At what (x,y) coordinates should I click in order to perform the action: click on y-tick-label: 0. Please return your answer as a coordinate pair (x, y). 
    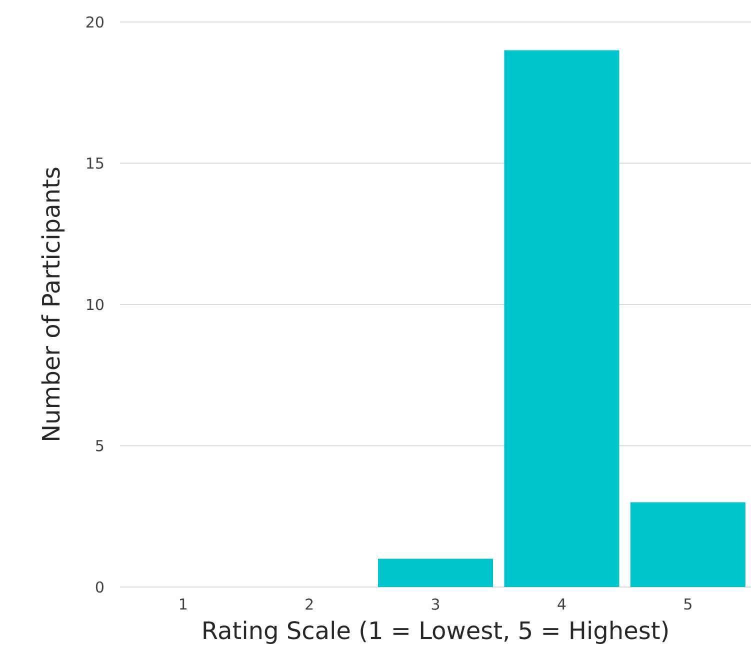
    Looking at the image, I should click on (100, 587).